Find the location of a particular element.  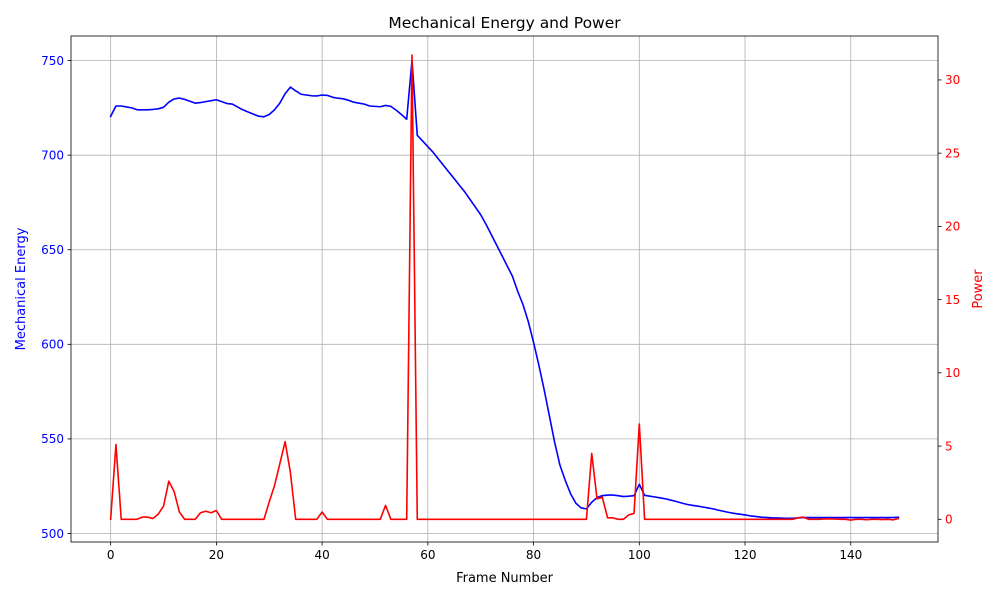

left-y-axis-ticks: 500 550 600 650 700 750 is located at coordinates (56, 297).